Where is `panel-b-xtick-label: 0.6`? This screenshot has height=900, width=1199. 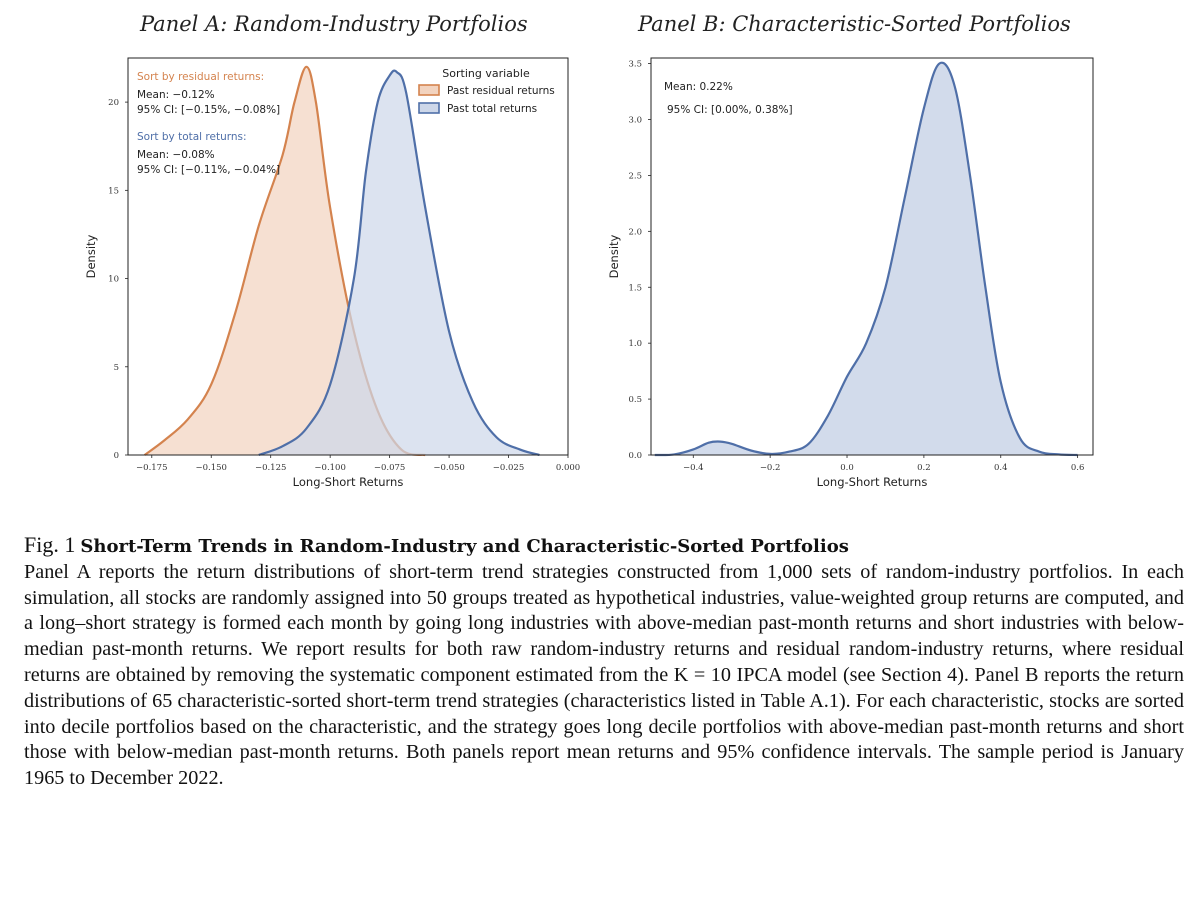
panel-b-xtick-label: 0.6 is located at coordinates (1078, 468).